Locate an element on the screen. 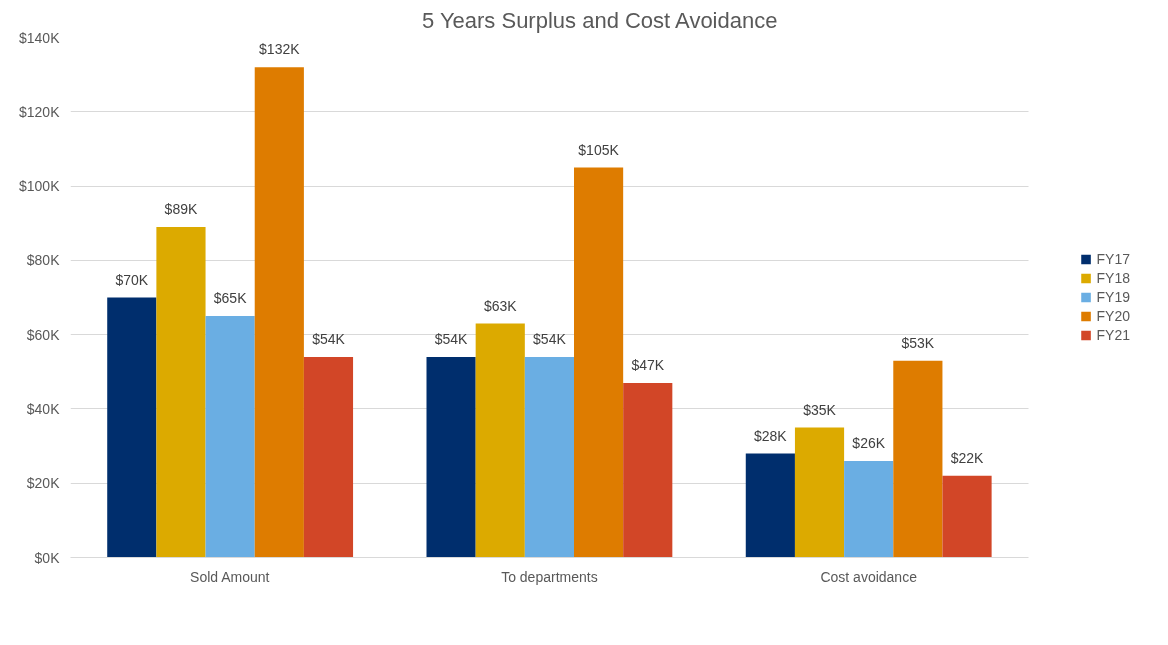 This screenshot has width=1168, height=645. legend-label: FY20 is located at coordinates (1113, 316).